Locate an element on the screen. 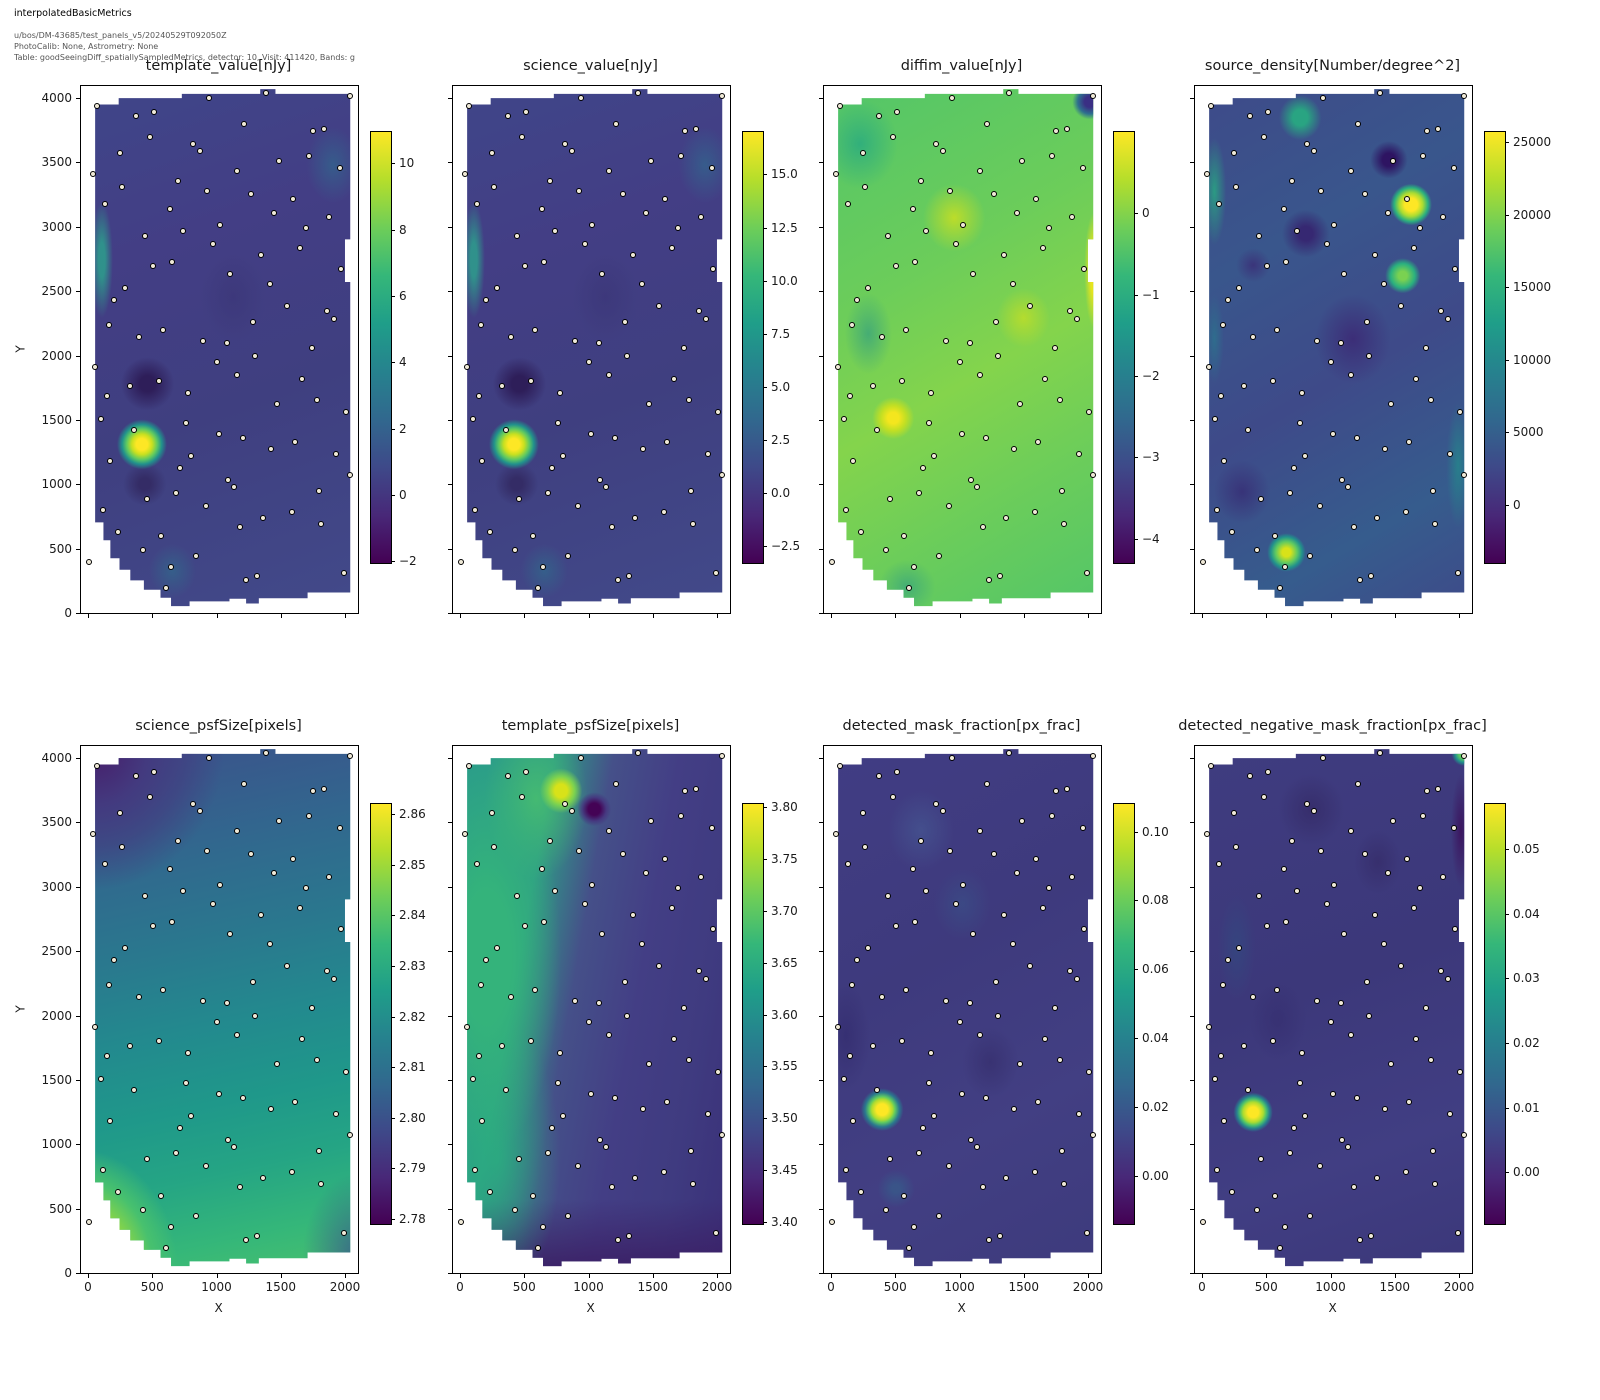  colorbar-tick-label: 0.04 is located at coordinates (1155, 1038).